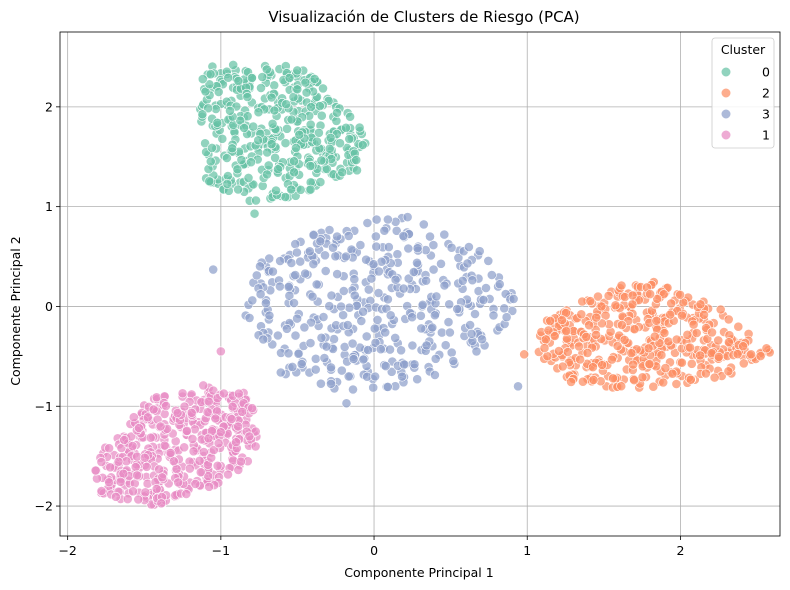 The image size is (790, 590). I want to click on stray-points, so click(369, 308).